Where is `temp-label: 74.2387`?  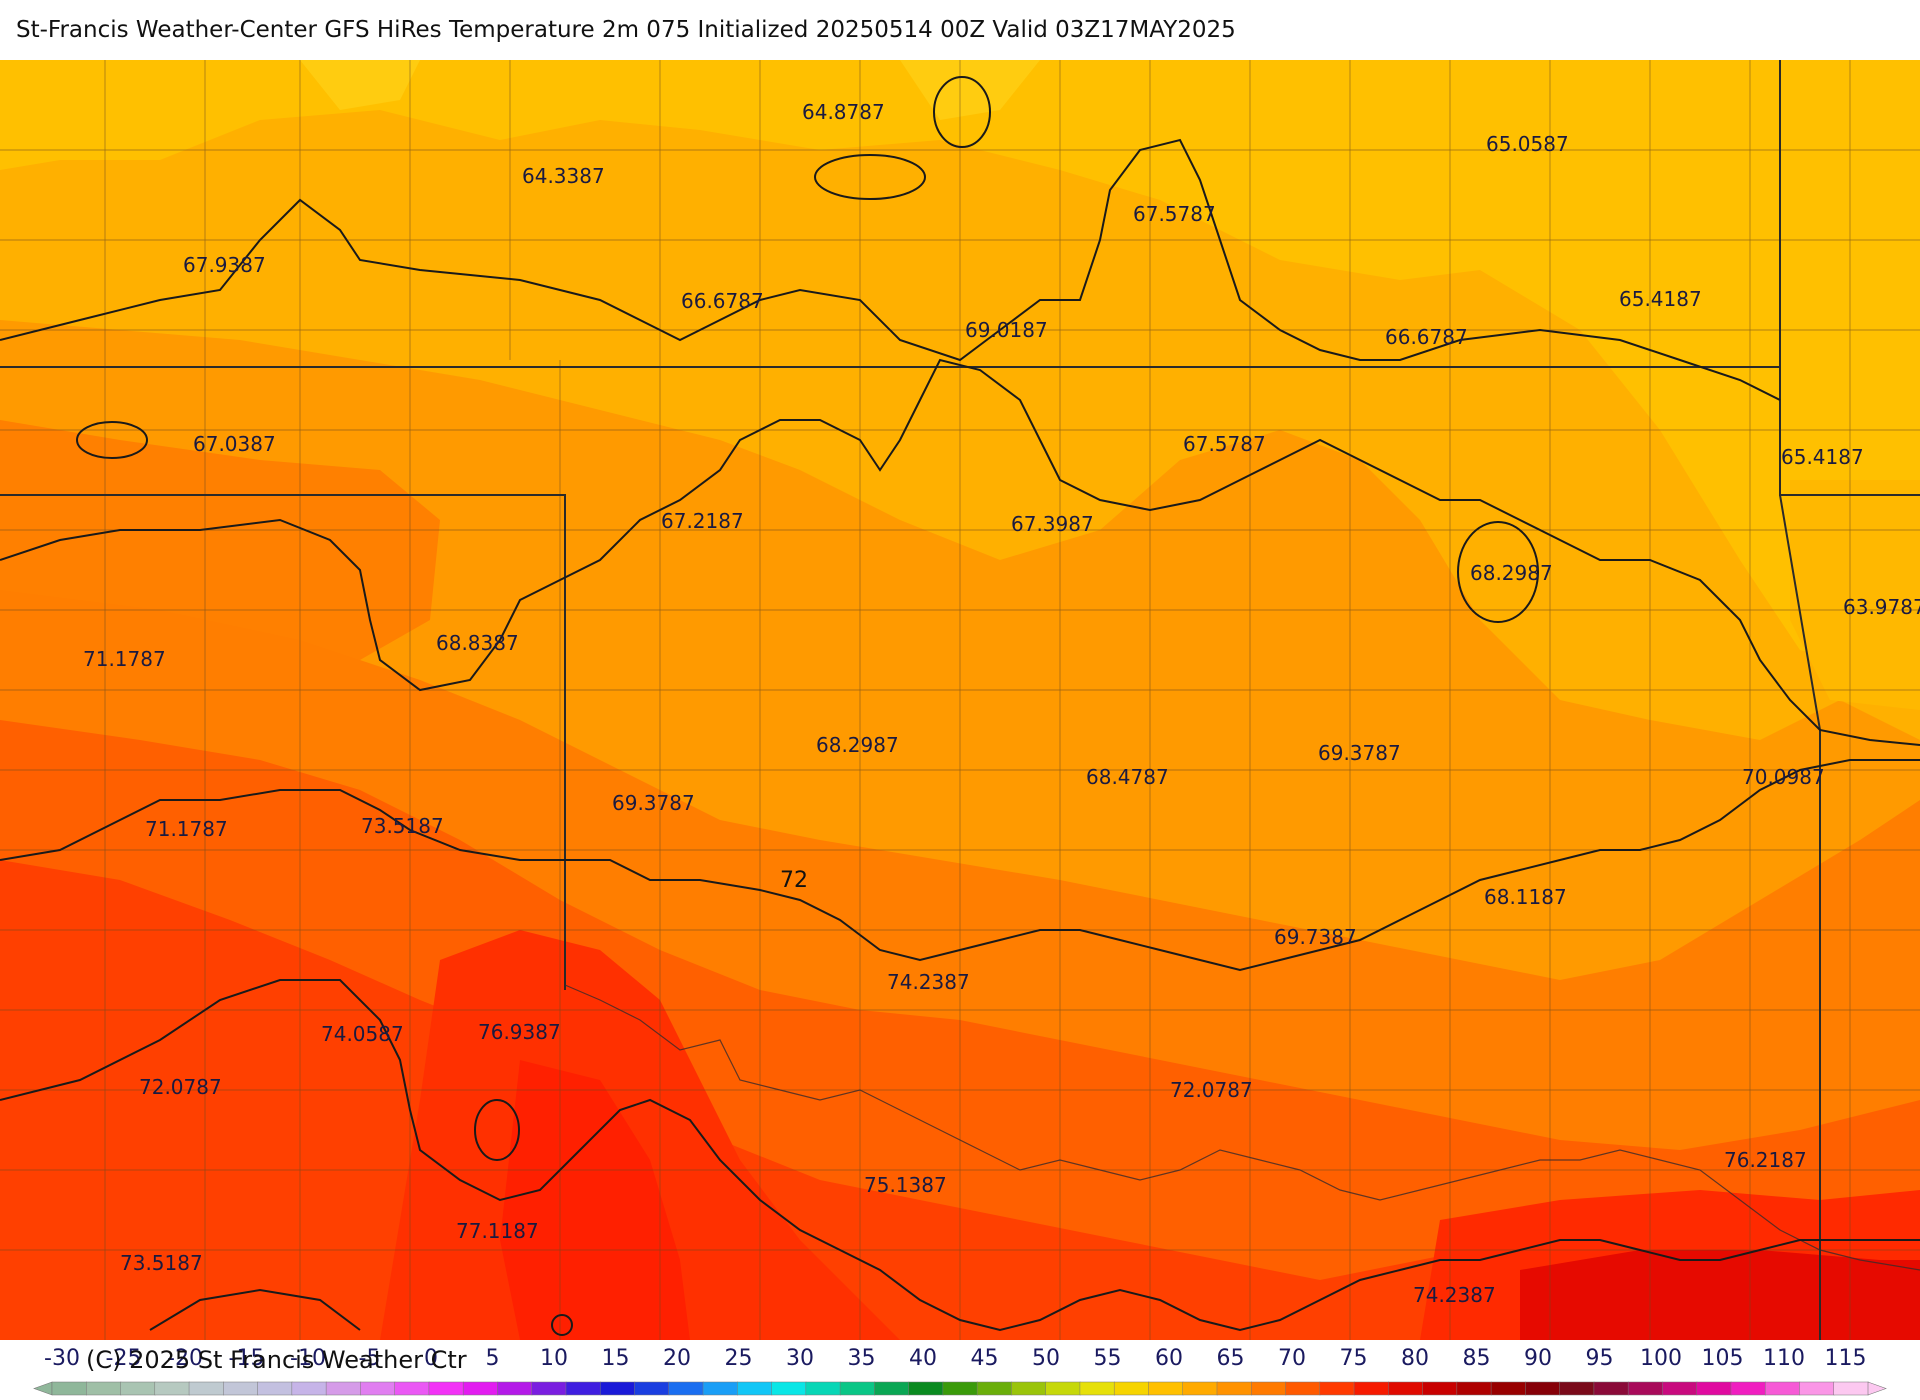
temp-label: 74.2387 is located at coordinates (1454, 1295).